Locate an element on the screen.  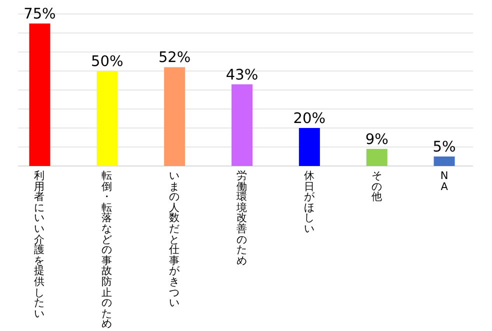
x-tick-label: 利用者にいい介護を提供したい is located at coordinates (39, 245).